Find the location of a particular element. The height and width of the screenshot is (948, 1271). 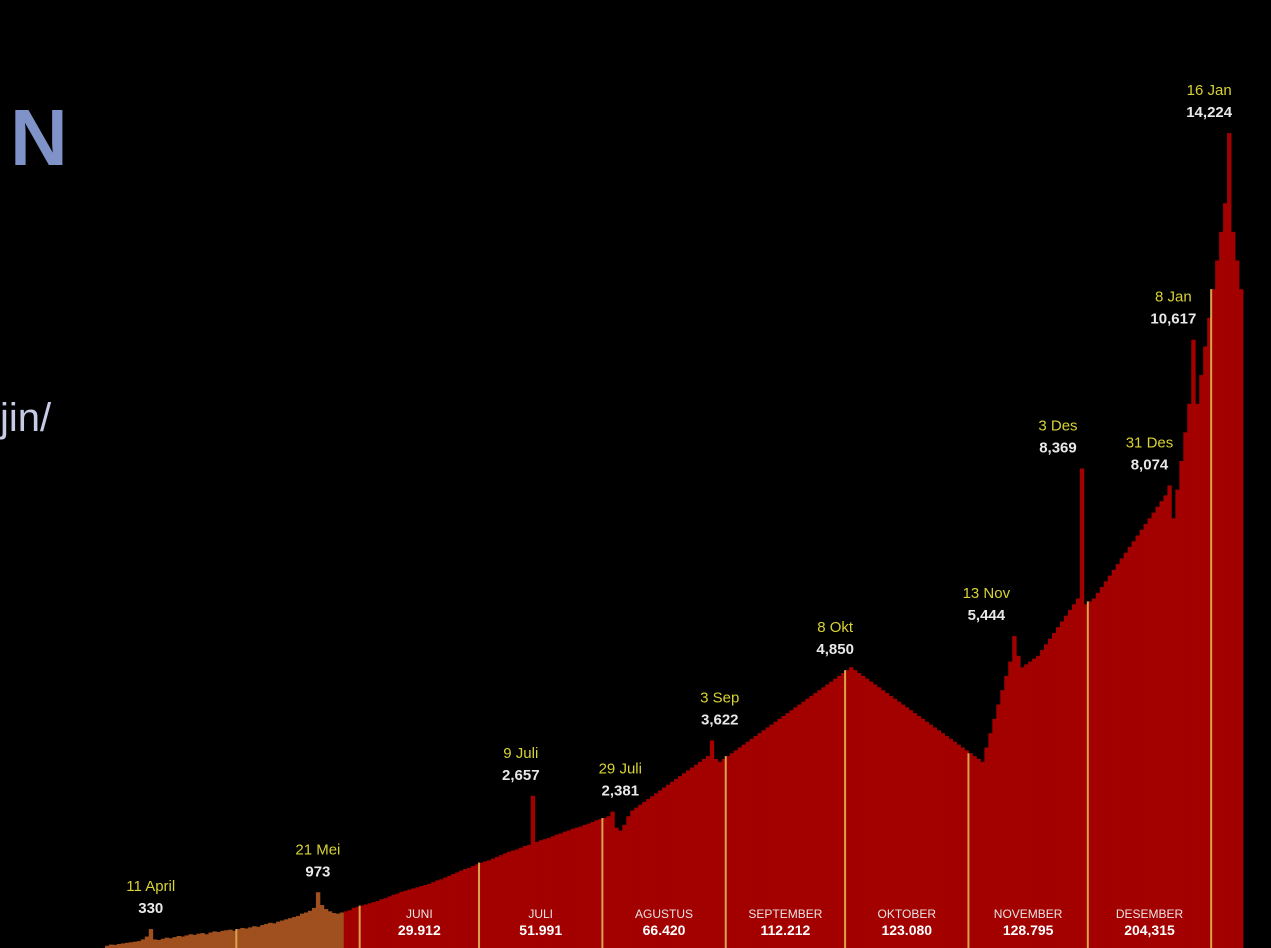

annotation-date: 3 Sep is located at coordinates (719, 697).